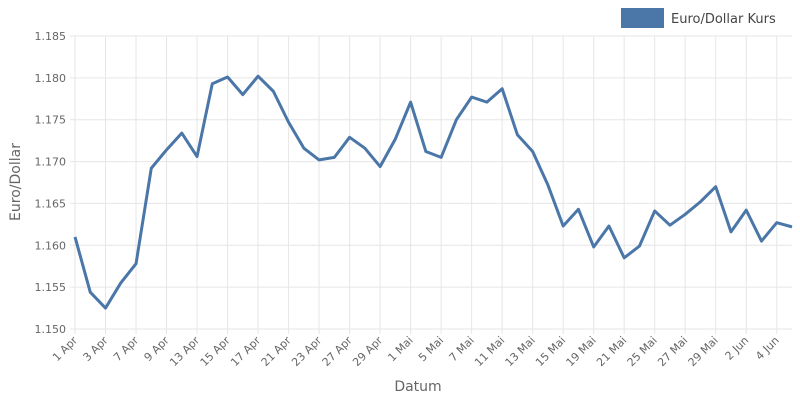 The width and height of the screenshot is (800, 404). Describe the element at coordinates (581, 351) in the screenshot. I see `x-tick-label: 19 Mai` at that location.